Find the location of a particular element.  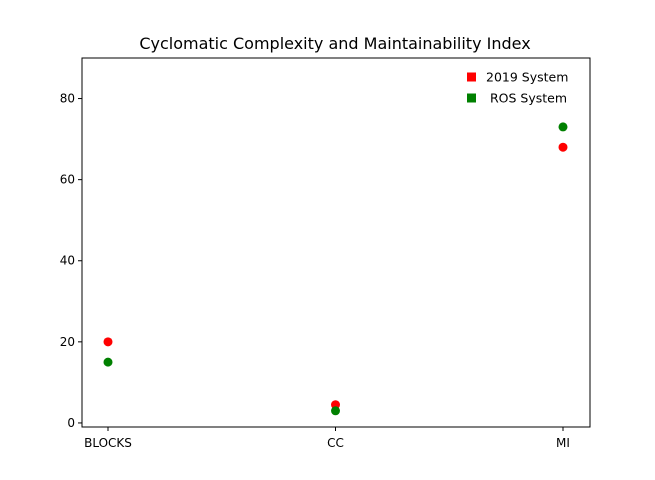

y-tick-label: 60 is located at coordinates (67, 180).